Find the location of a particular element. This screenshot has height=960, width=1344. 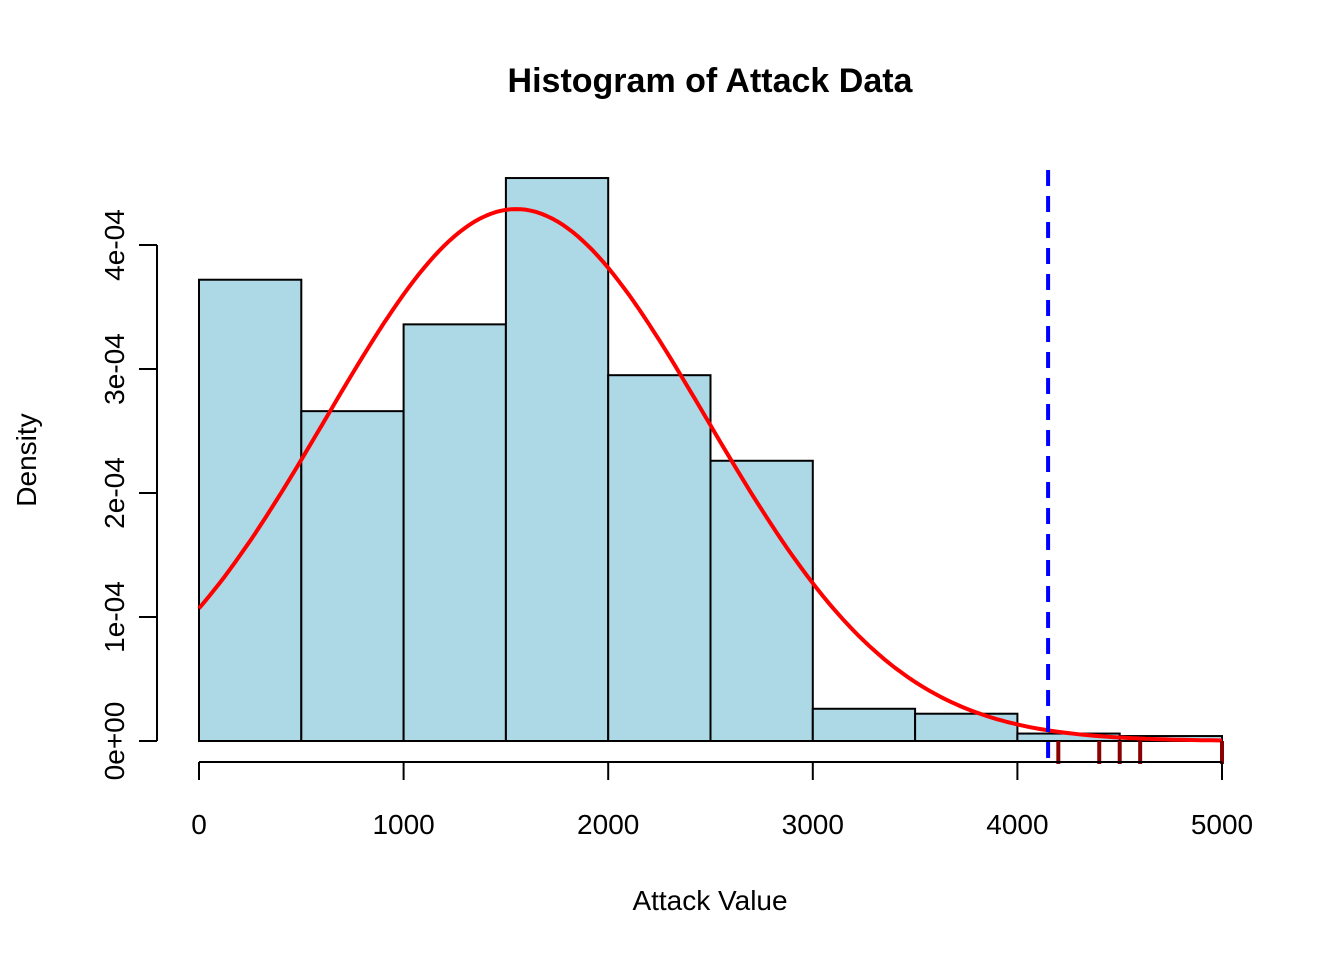

x-axis-label: Attack Value is located at coordinates (709, 900).